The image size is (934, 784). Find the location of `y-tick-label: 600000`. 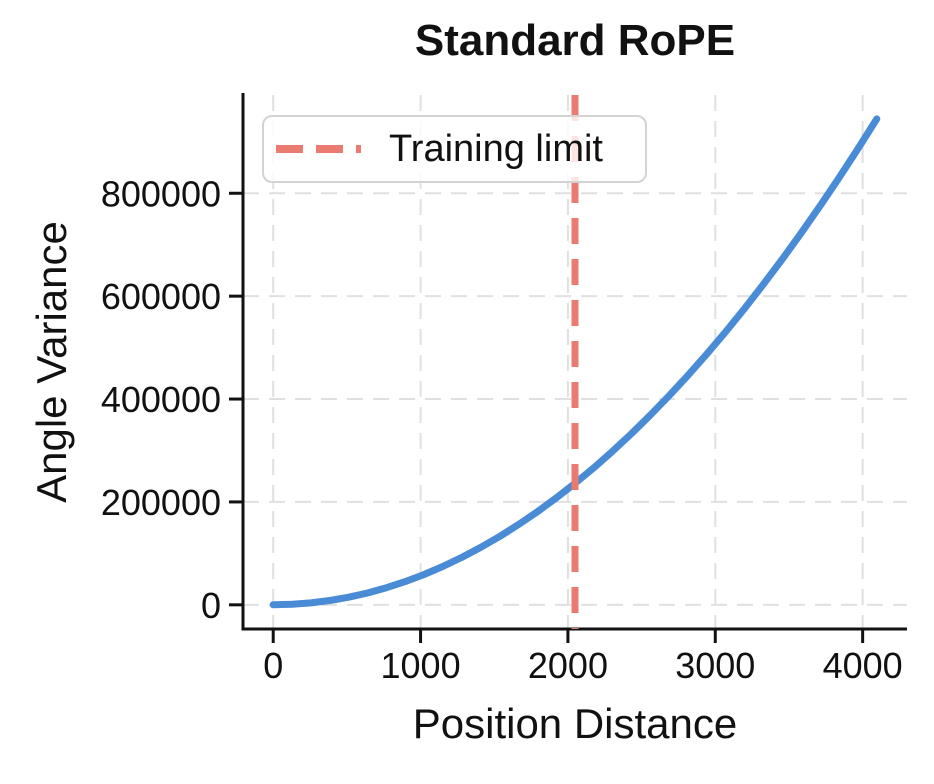

y-tick-label: 600000 is located at coordinates (161, 296).